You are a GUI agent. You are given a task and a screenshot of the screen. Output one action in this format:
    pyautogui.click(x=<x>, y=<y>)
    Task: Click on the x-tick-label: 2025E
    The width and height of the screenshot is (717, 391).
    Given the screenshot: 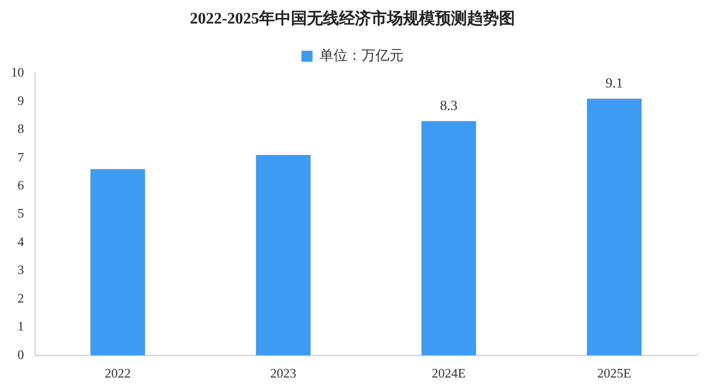 What is the action you would take?
    pyautogui.click(x=614, y=373)
    